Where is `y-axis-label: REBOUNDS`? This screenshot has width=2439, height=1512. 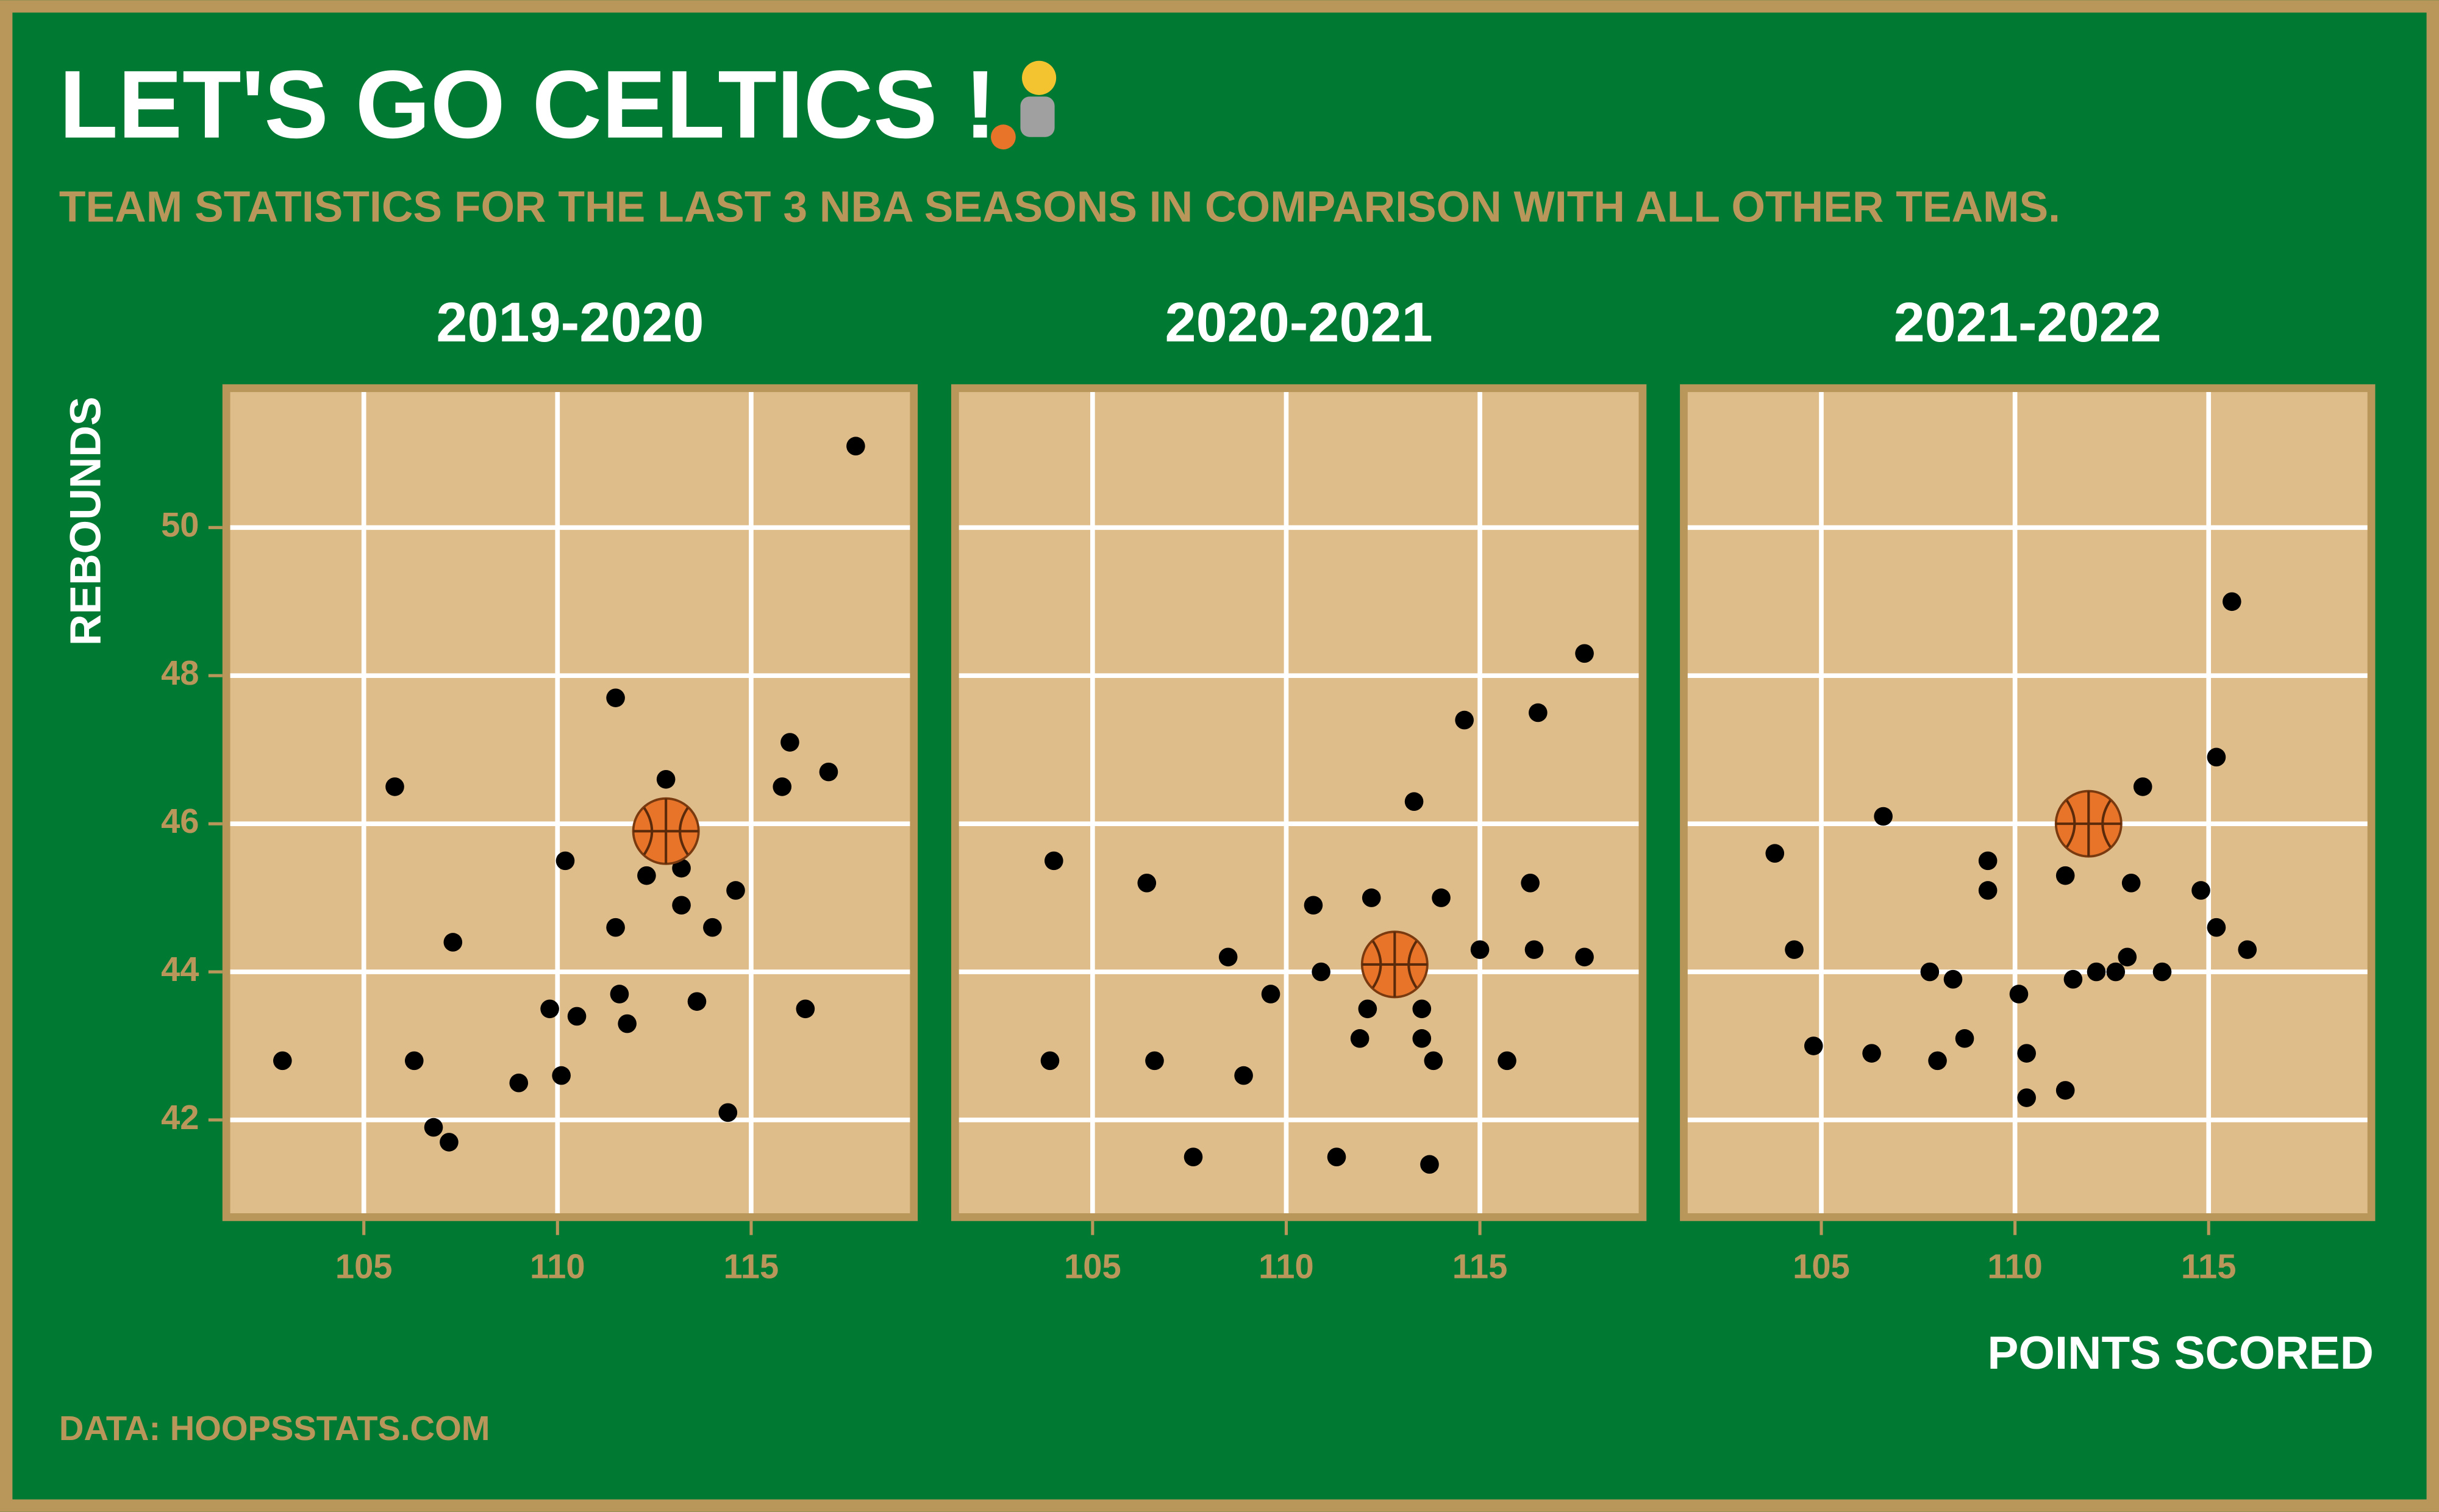
y-axis-label: REBOUNDS is located at coordinates (85, 521).